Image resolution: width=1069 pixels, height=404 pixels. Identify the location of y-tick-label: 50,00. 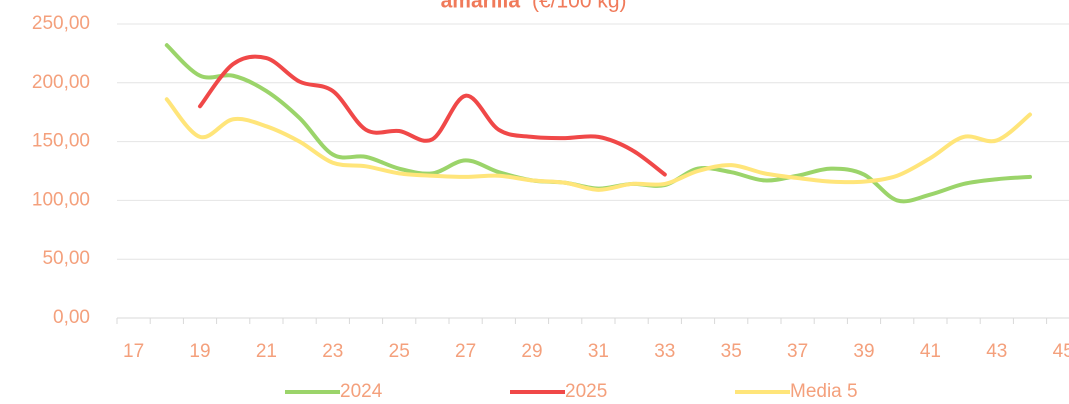
(66, 258).